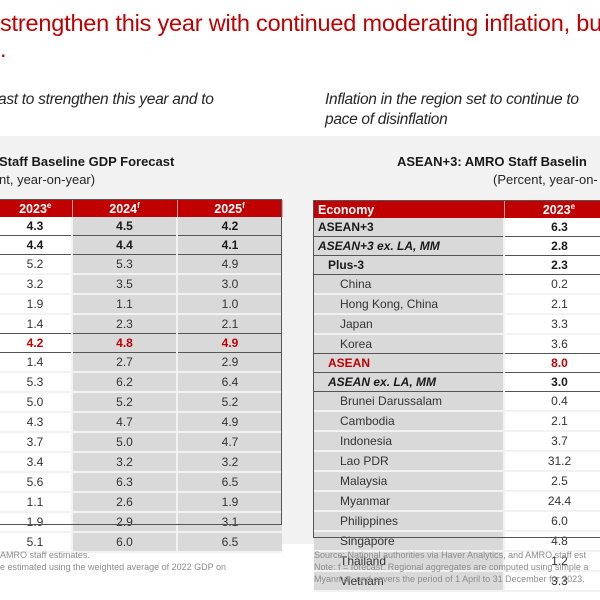  I want to click on table-row: ASEAN 8.0, so click(457, 363).